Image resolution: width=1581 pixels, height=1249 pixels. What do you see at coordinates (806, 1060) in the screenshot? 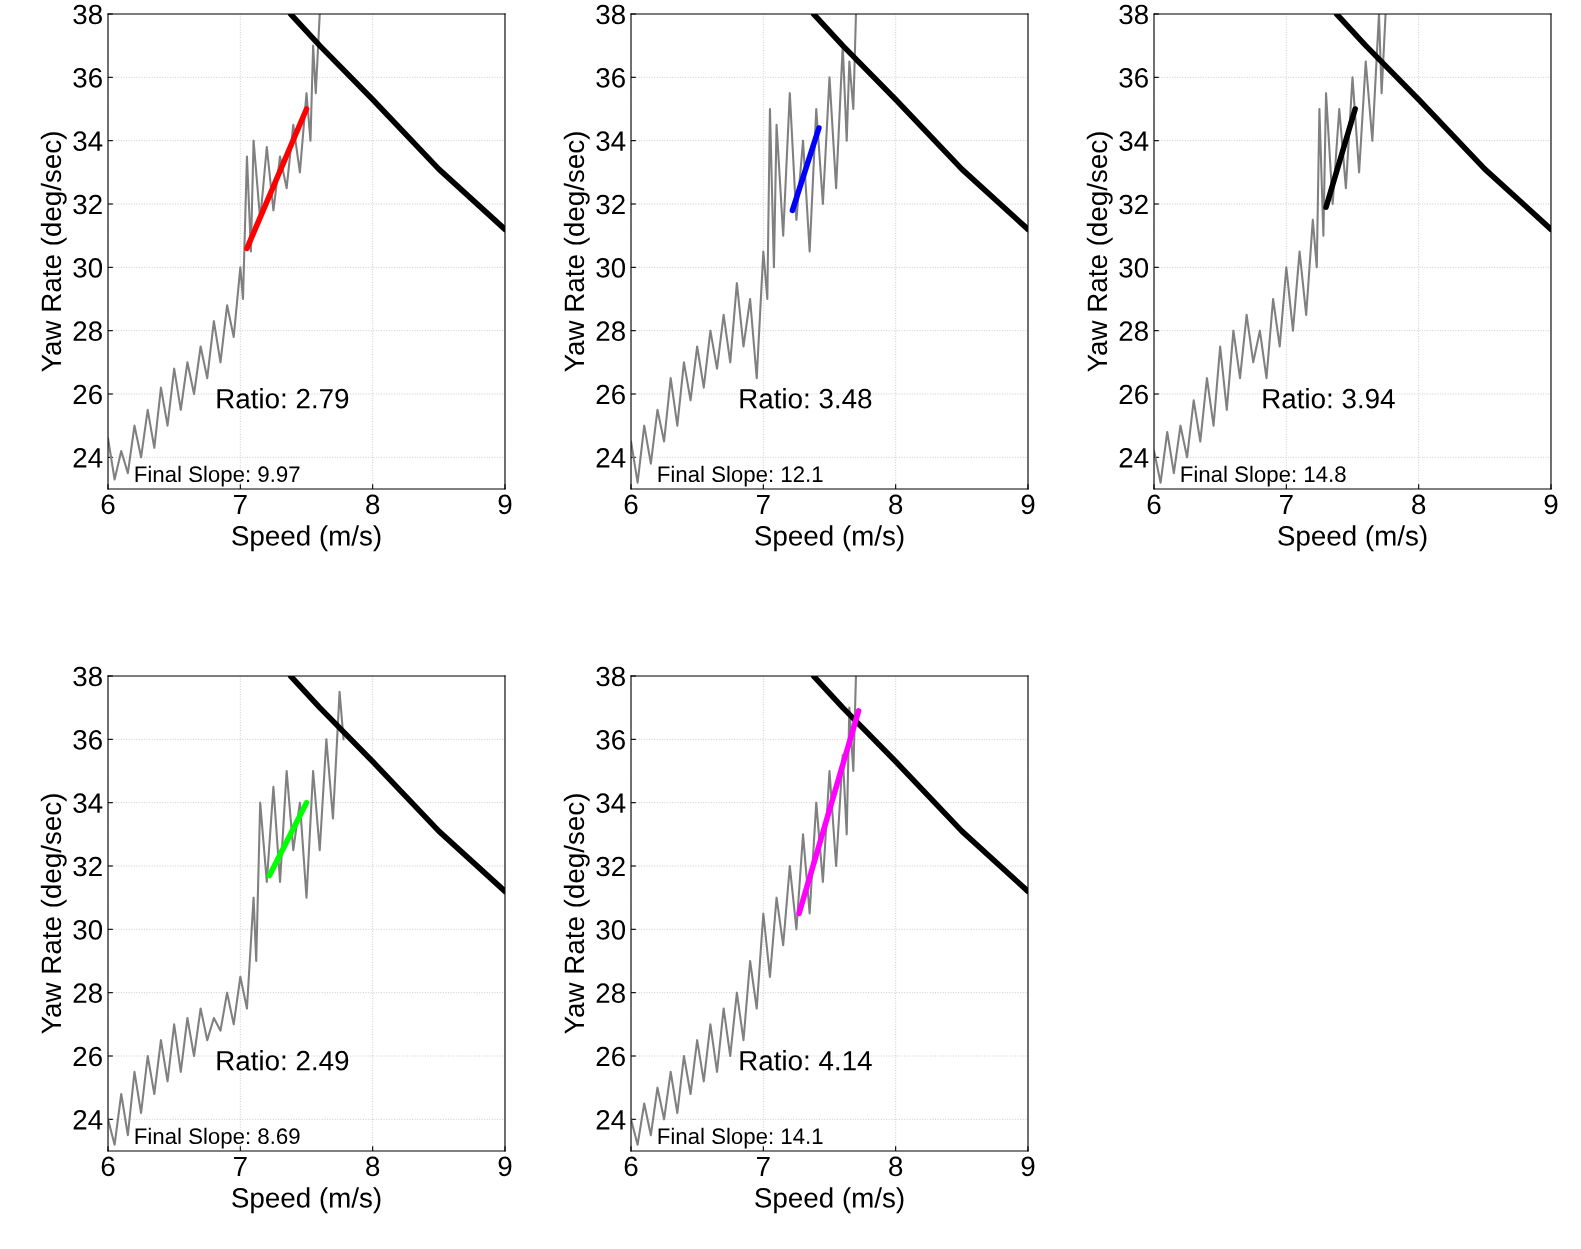
I see `annotation: Ratio: 4.14` at bounding box center [806, 1060].